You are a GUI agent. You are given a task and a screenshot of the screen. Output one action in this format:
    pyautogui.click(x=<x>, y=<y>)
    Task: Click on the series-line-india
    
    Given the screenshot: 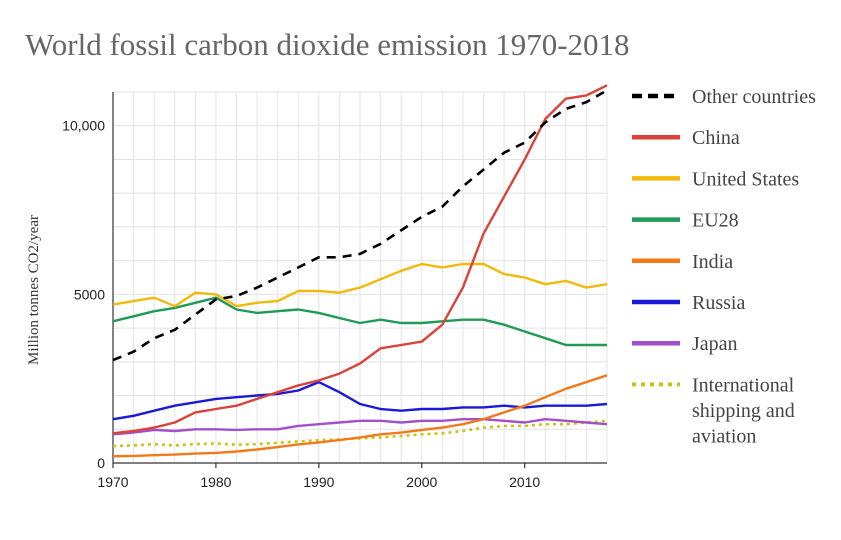 What is the action you would take?
    pyautogui.click(x=360, y=416)
    